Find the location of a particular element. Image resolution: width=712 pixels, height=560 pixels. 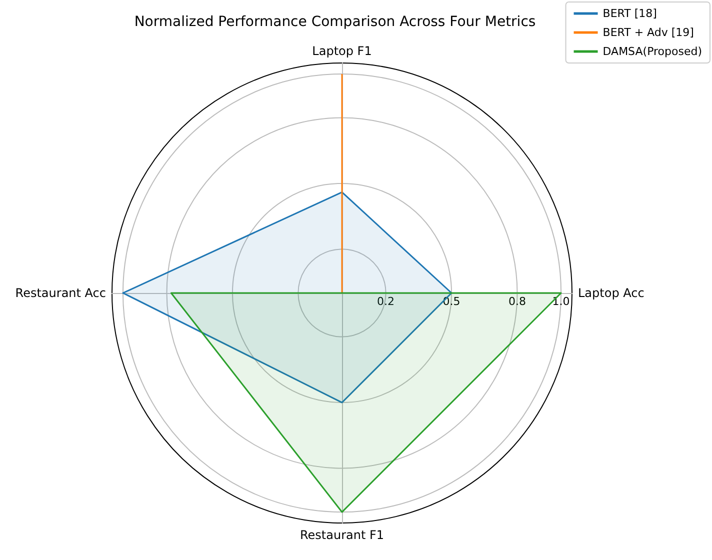

legend-label: BERT [18] is located at coordinates (629, 13).